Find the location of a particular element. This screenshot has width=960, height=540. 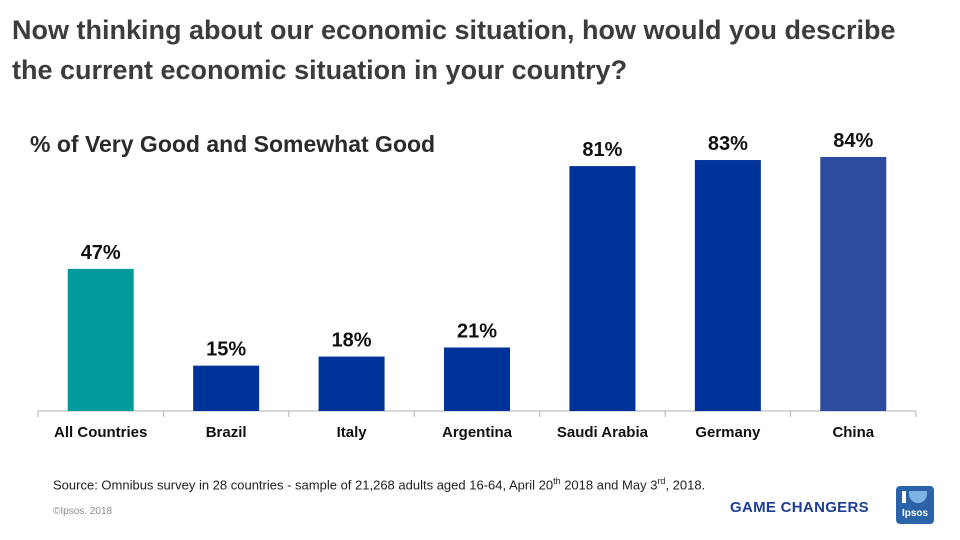

source-text-mid: 2018 and May 3 is located at coordinates (609, 485).